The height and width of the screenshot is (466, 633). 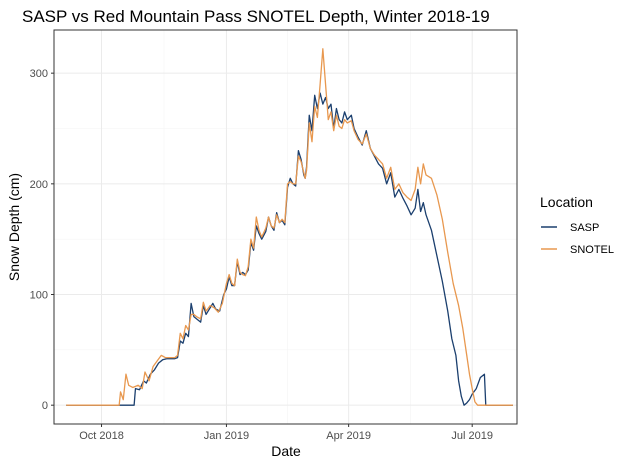 What do you see at coordinates (42, 240) in the screenshot?
I see `y-axis: 0 100 200 300` at bounding box center [42, 240].